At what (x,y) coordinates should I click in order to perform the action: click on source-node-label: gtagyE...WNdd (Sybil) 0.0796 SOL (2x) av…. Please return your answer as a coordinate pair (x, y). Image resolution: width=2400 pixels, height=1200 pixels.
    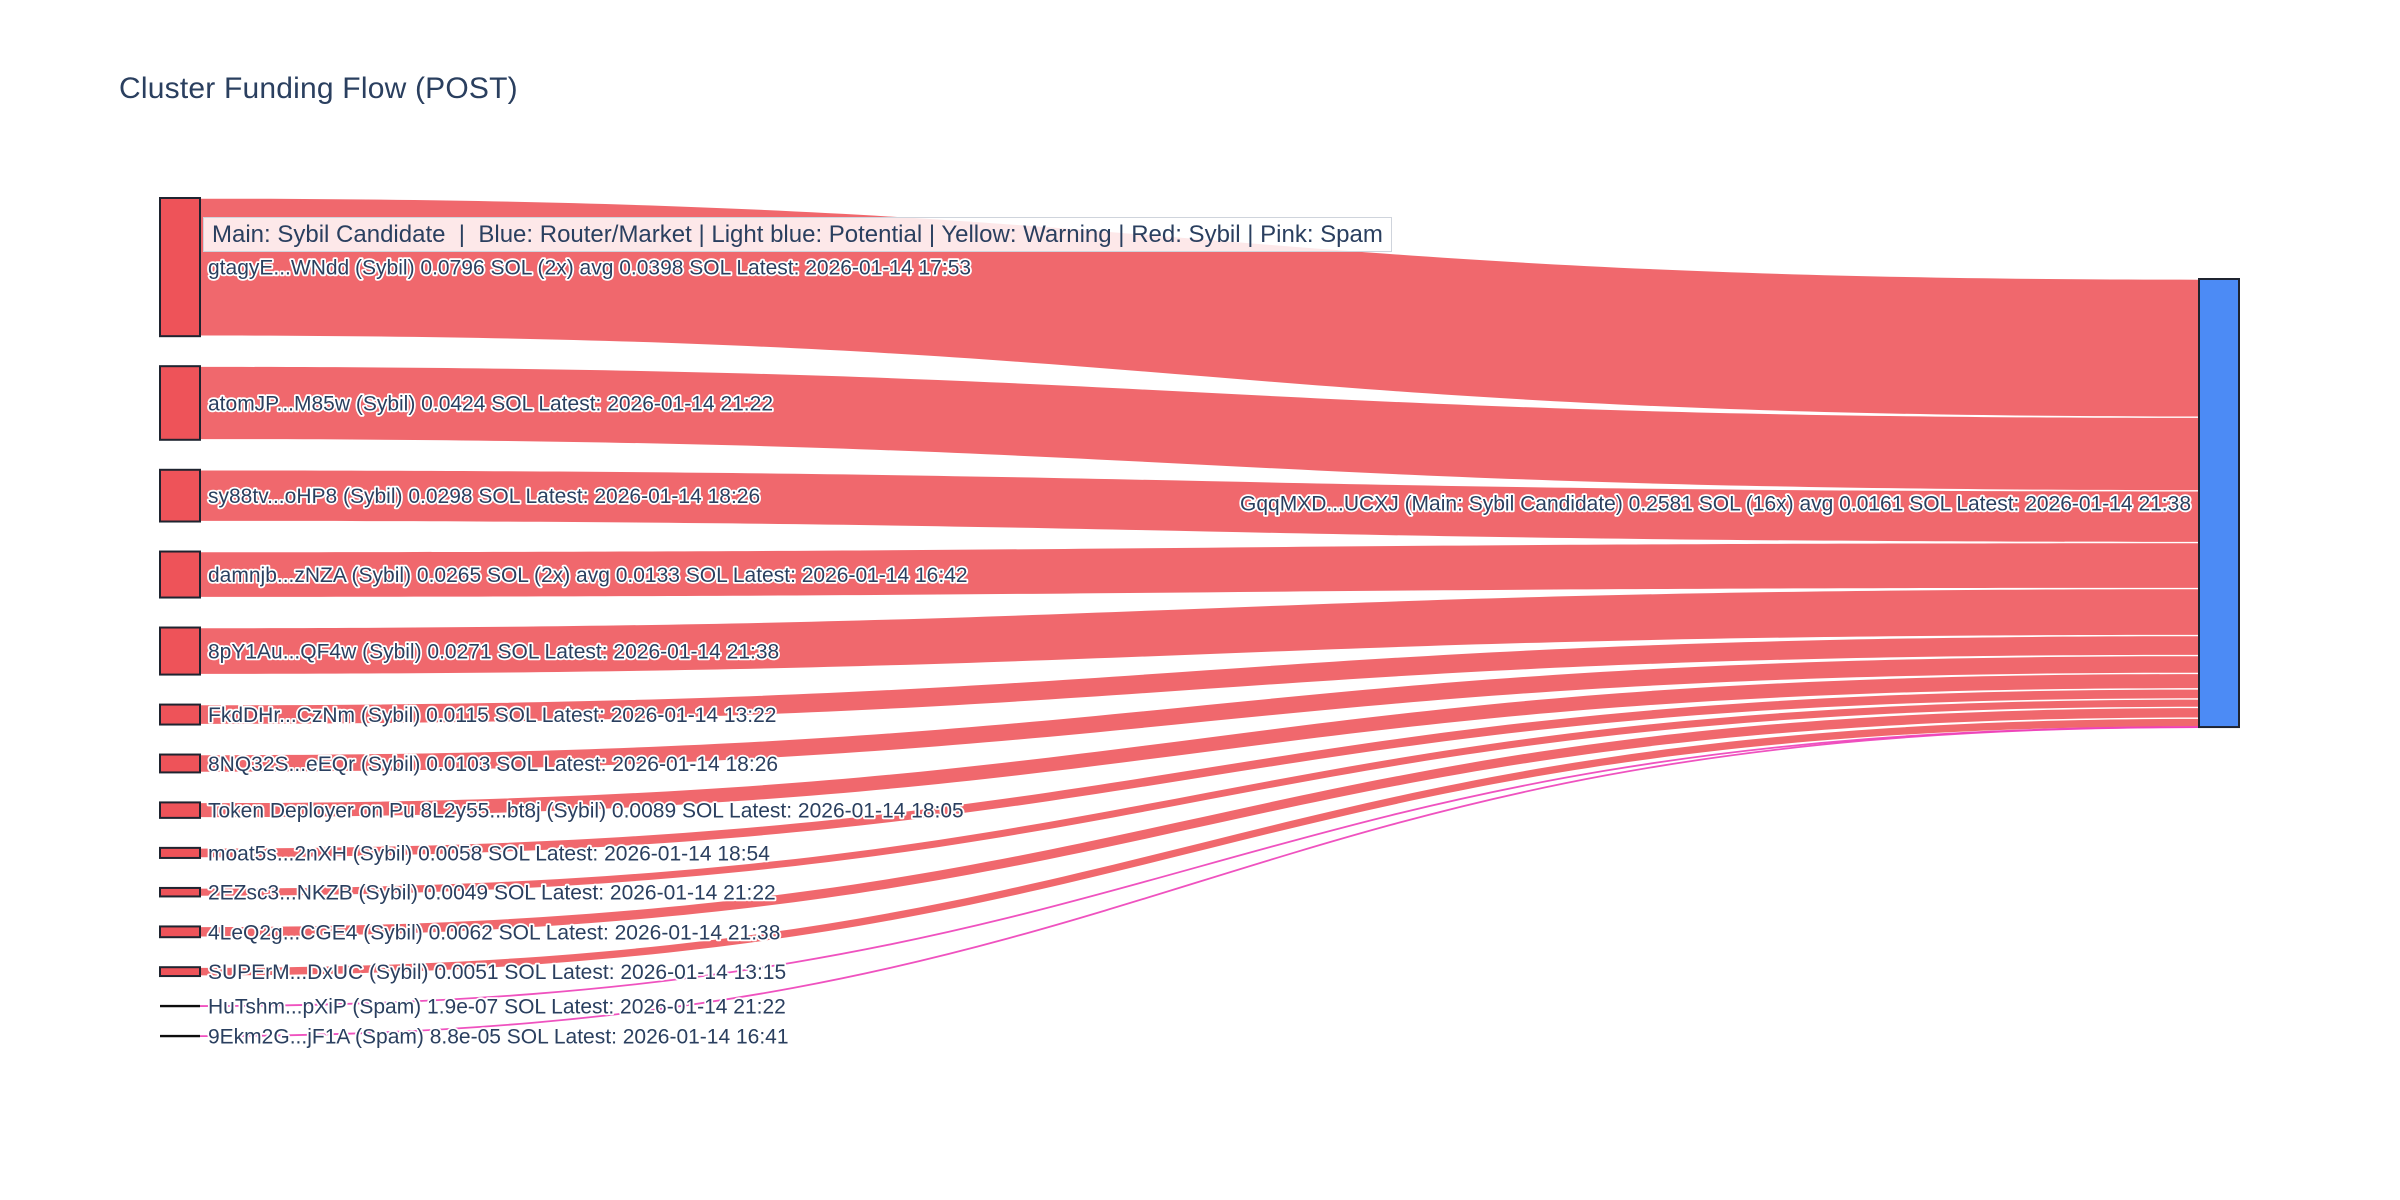
    Looking at the image, I should click on (589, 268).